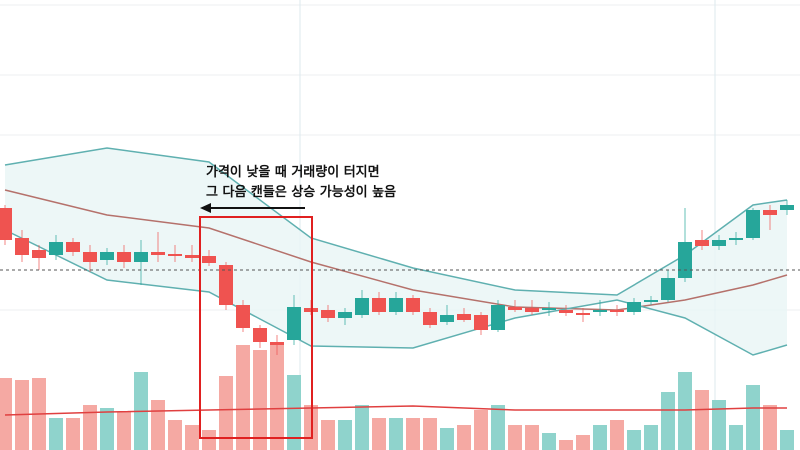 The height and width of the screenshot is (450, 800). What do you see at coordinates (301, 192) in the screenshot?
I see `annotation: 그 다음 캔들은 상승 가능성이 높음` at bounding box center [301, 192].